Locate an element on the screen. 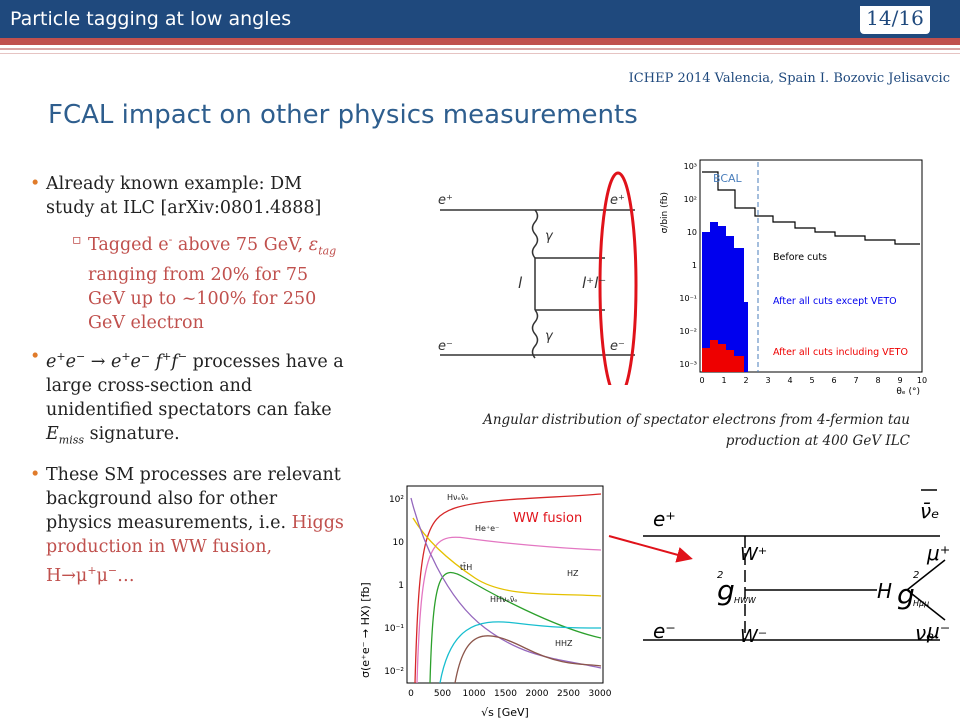 This screenshot has width=960, height=720. curve-label: HHνₑν̄ₑ is located at coordinates (504, 599).